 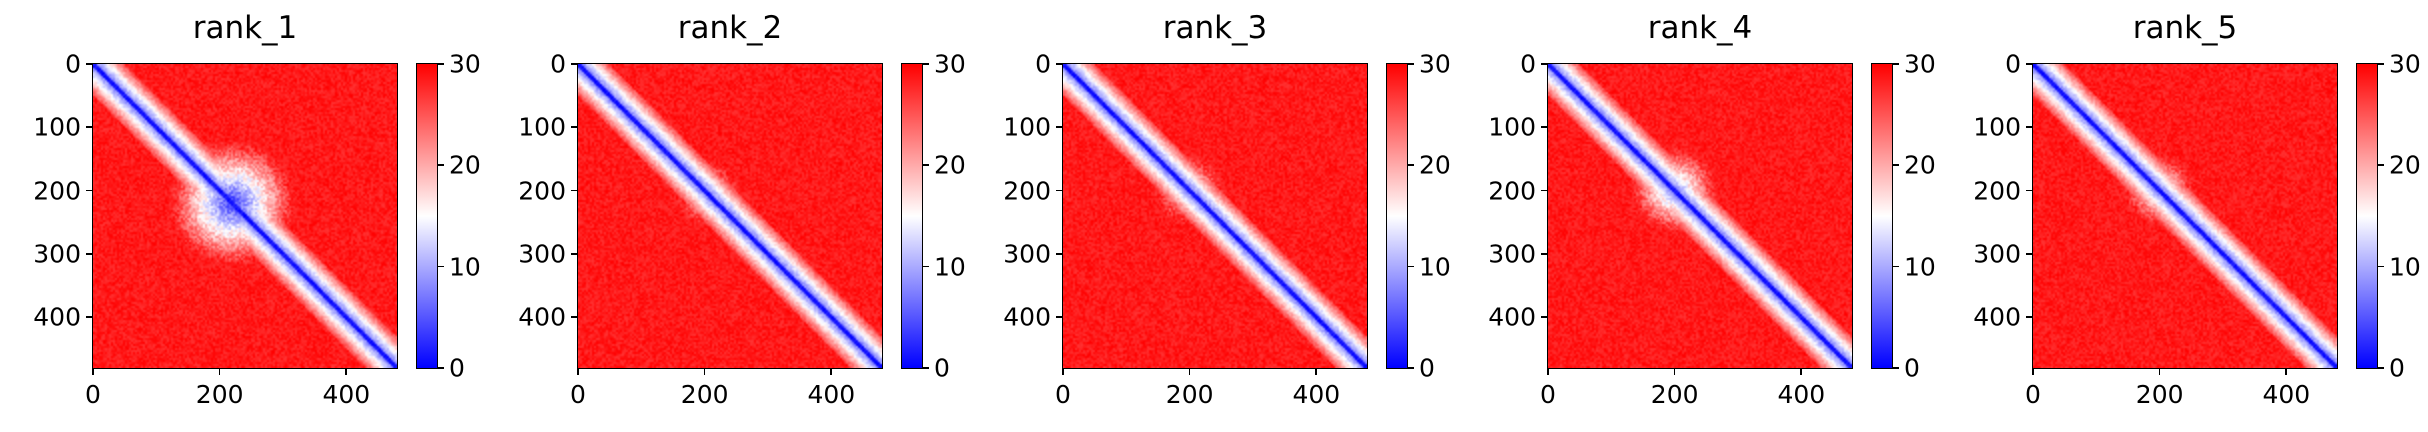 I want to click on y-tick-label: 200, so click(x=57, y=191).